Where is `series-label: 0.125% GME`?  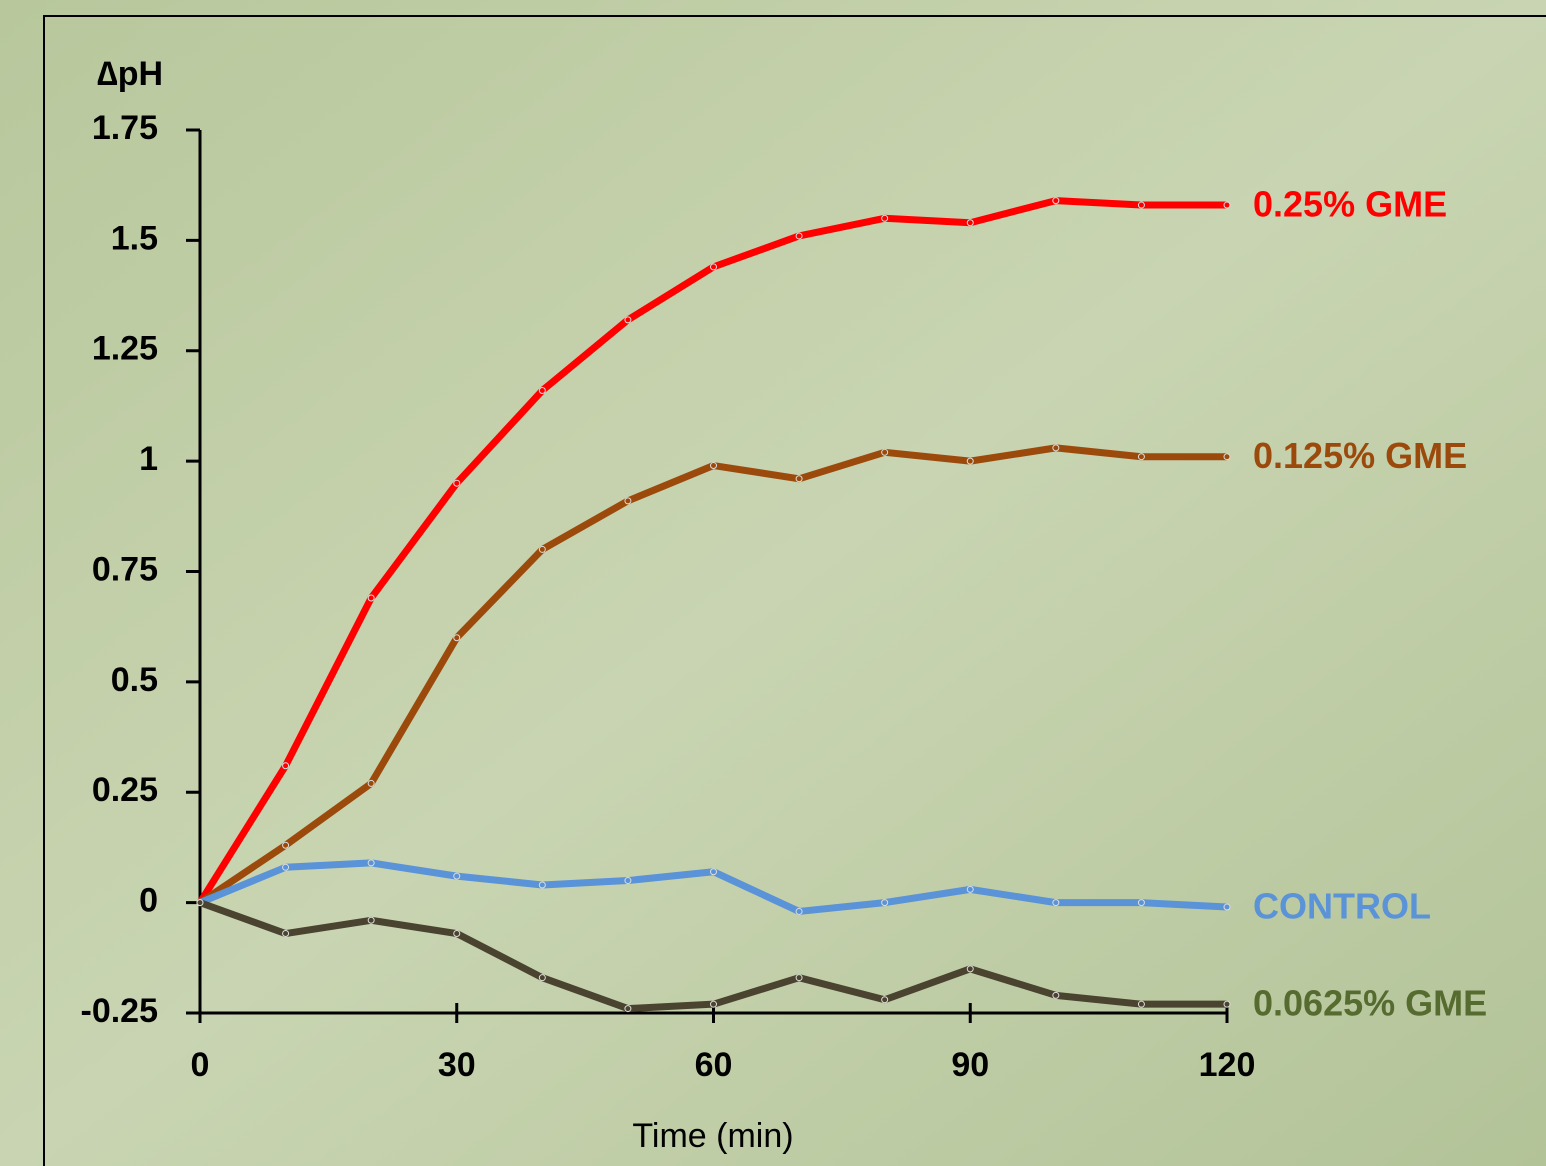
series-label: 0.125% GME is located at coordinates (1360, 455).